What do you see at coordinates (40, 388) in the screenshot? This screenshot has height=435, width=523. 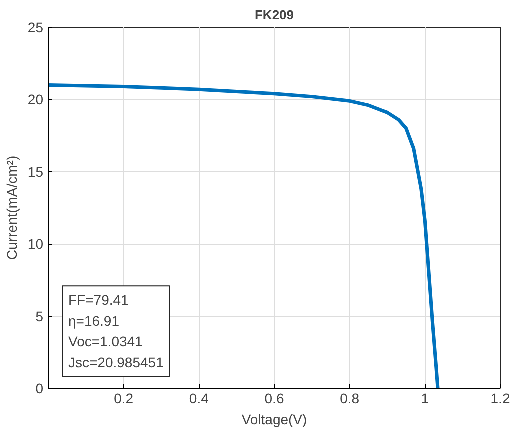 I see `y-tick-label: 0` at bounding box center [40, 388].